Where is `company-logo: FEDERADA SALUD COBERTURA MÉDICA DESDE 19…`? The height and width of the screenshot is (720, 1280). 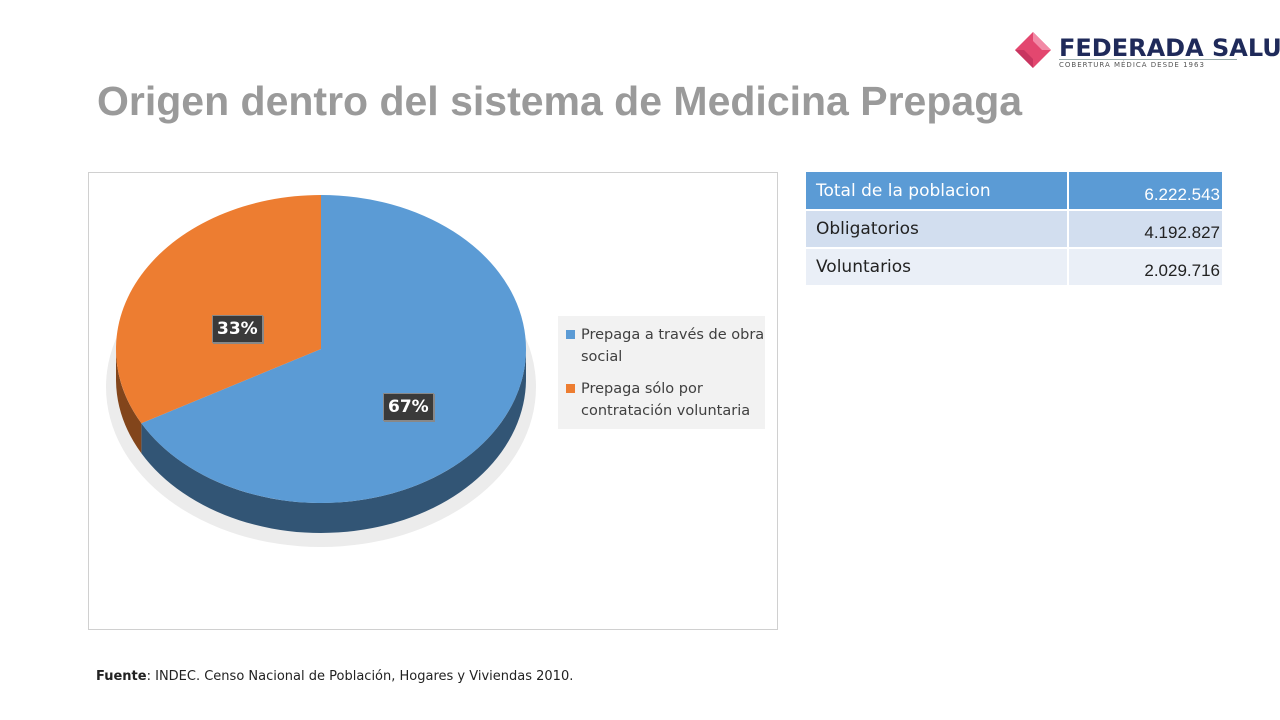
company-logo: FEDERADA SALUD COBERTURA MÉDICA DESDE 19… is located at coordinates (1146, 54).